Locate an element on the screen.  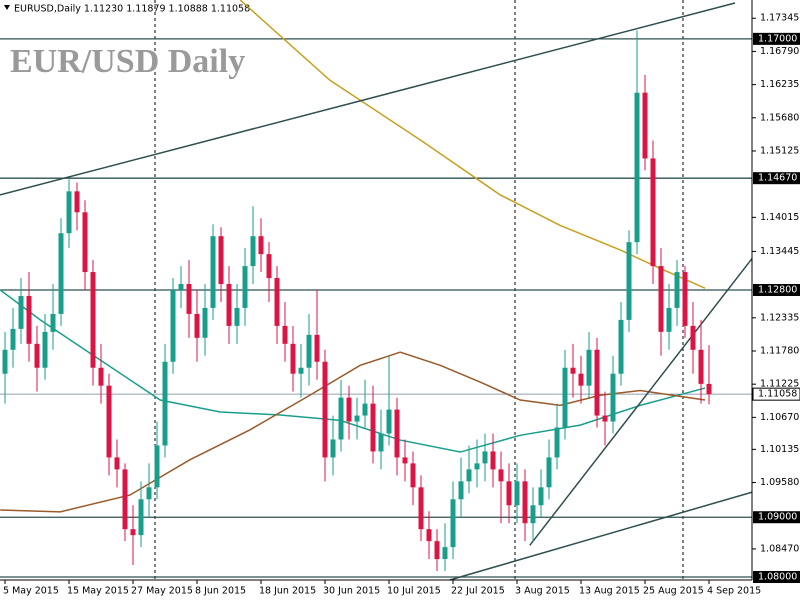
y-tick-label: 1.16790 is located at coordinates (779, 51).